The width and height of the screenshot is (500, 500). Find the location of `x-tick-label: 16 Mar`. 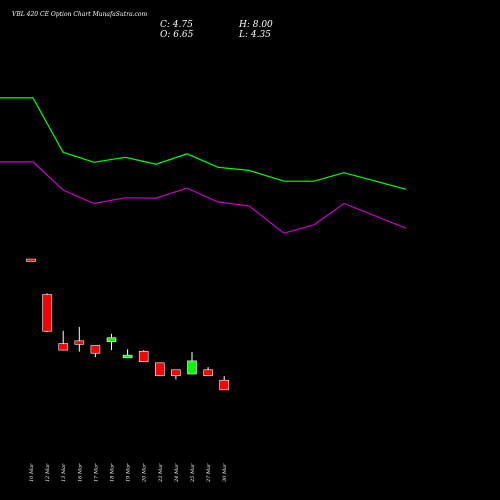

x-tick-label: 16 Mar is located at coordinates (80, 472).